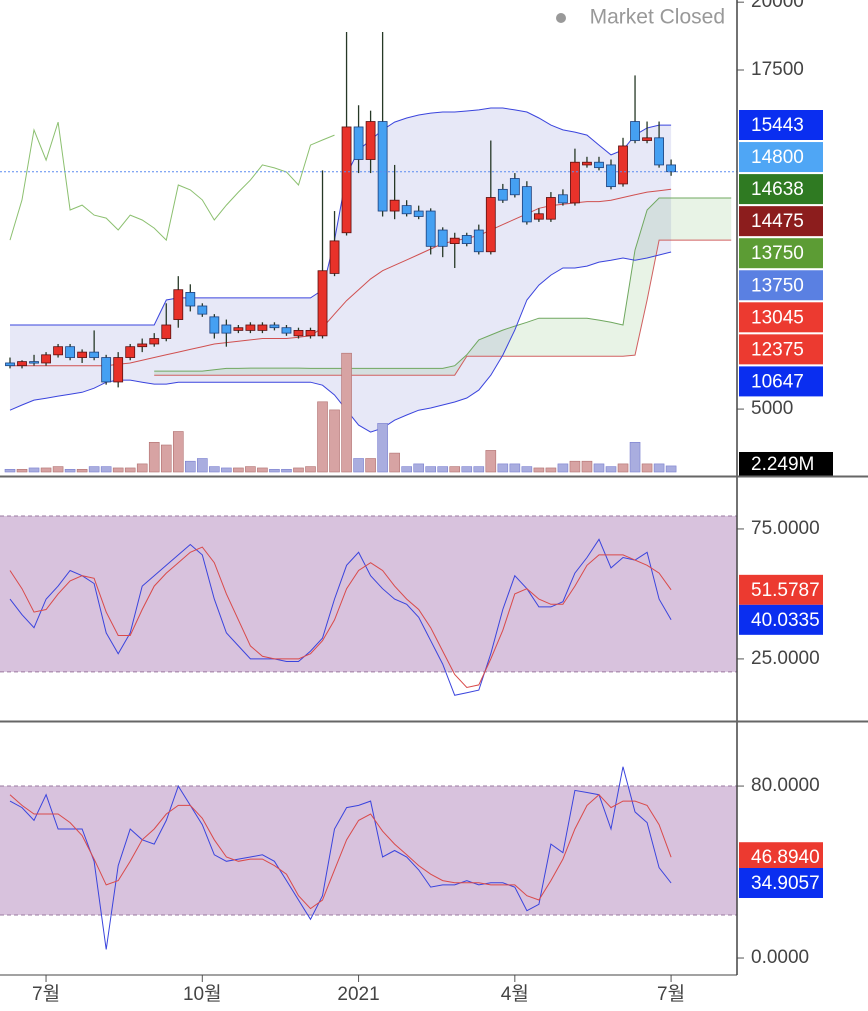  What do you see at coordinates (785, 785) in the screenshot?
I see `y-tick-label: 80.0000` at bounding box center [785, 785].